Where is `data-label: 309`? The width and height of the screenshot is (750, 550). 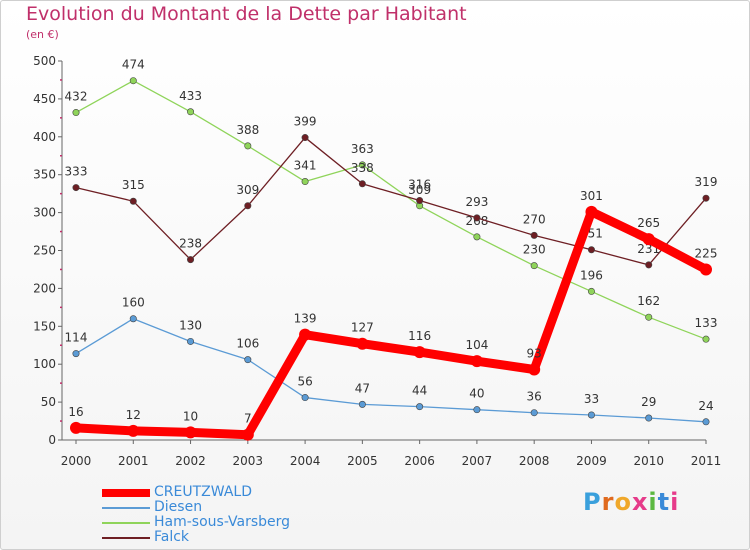
data-label: 309 is located at coordinates (419, 190).